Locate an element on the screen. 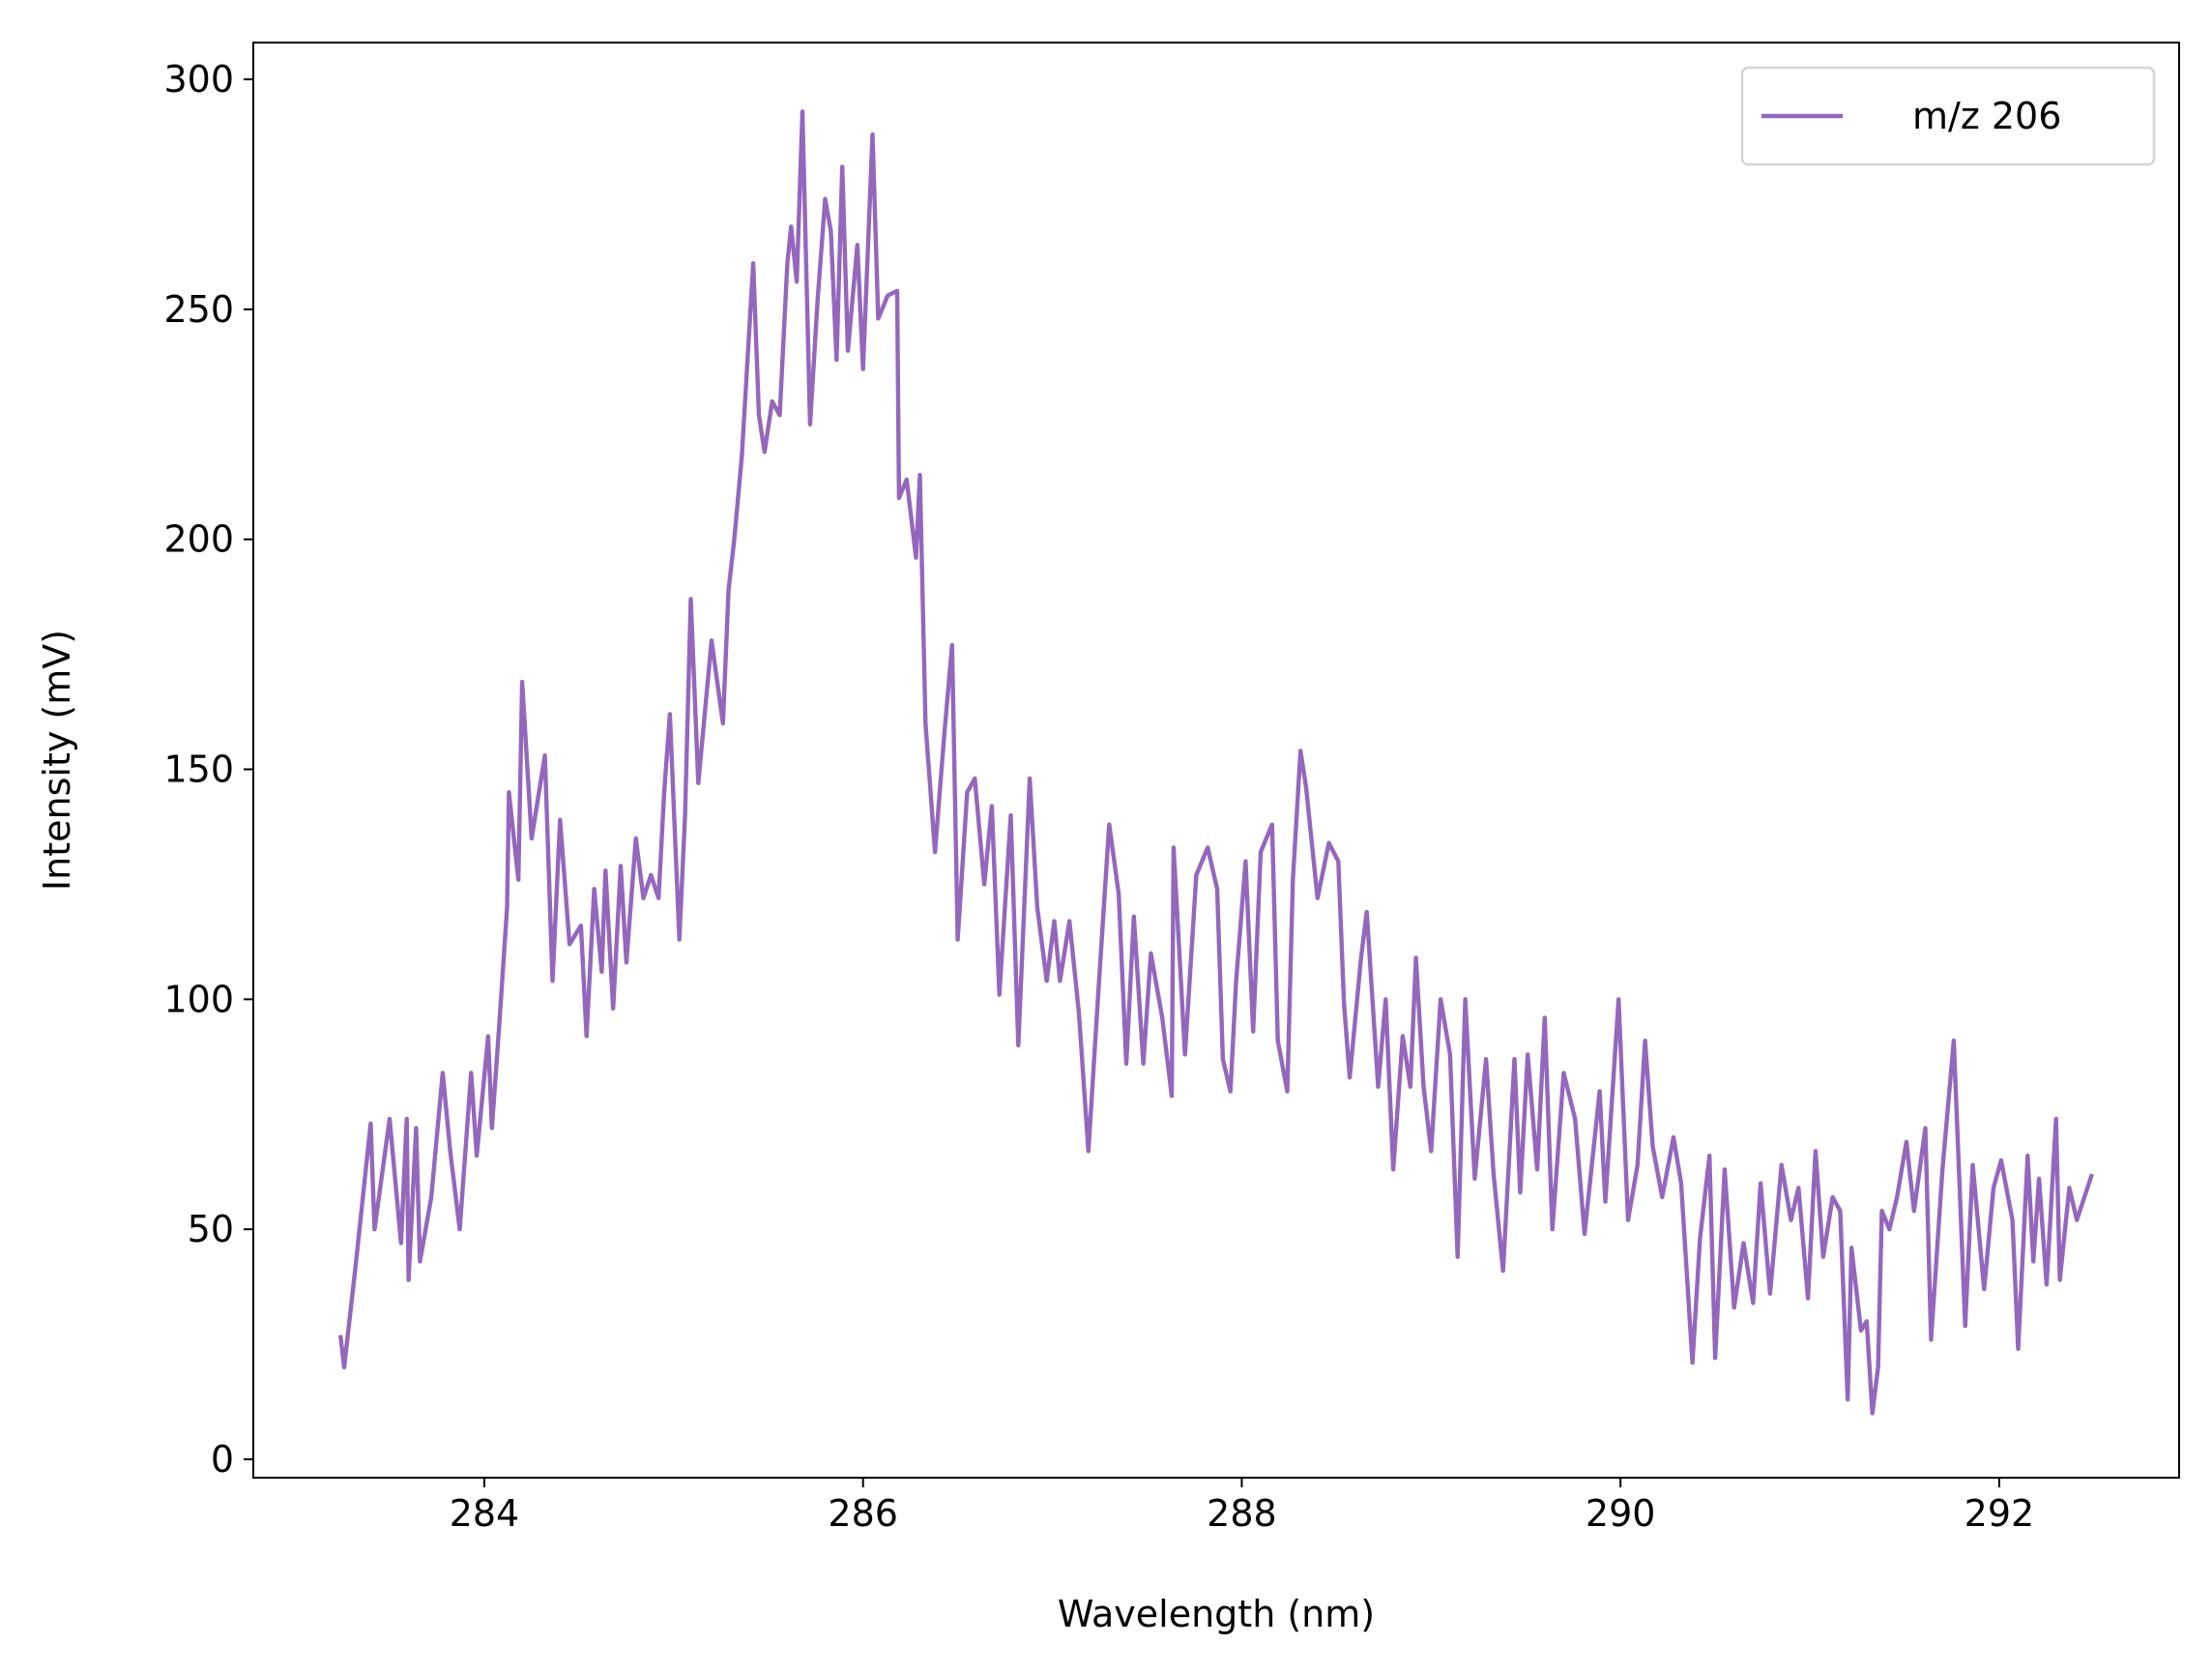  x-tick-label: 286 is located at coordinates (863, 1513).